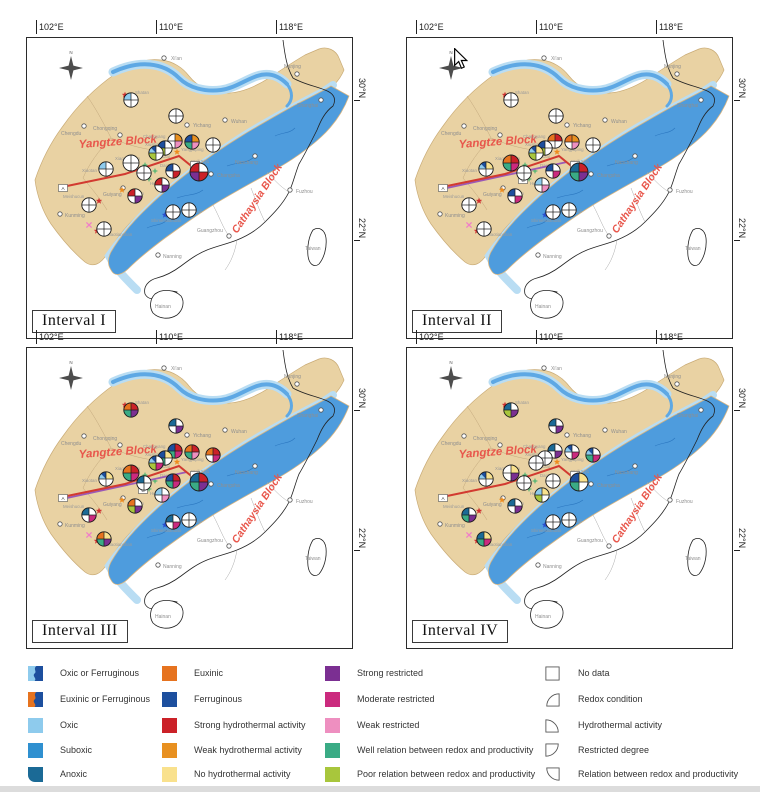 The width and height of the screenshot is (760, 792). Describe the element at coordinates (35, 699) in the screenshot. I see `legend-swatch-EF` at that location.